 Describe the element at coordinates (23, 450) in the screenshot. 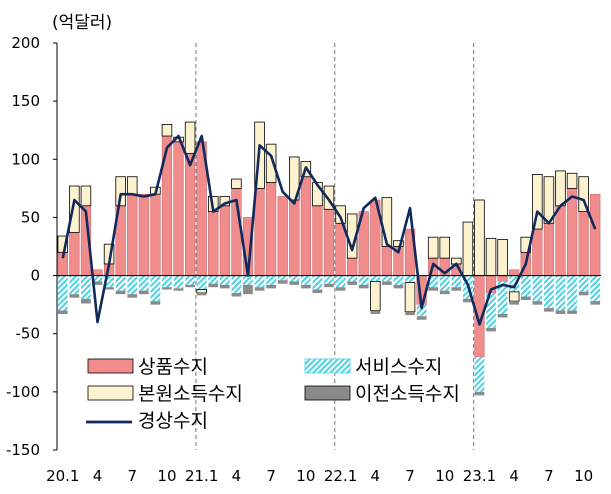

I see `y-tick-label: -150` at that location.